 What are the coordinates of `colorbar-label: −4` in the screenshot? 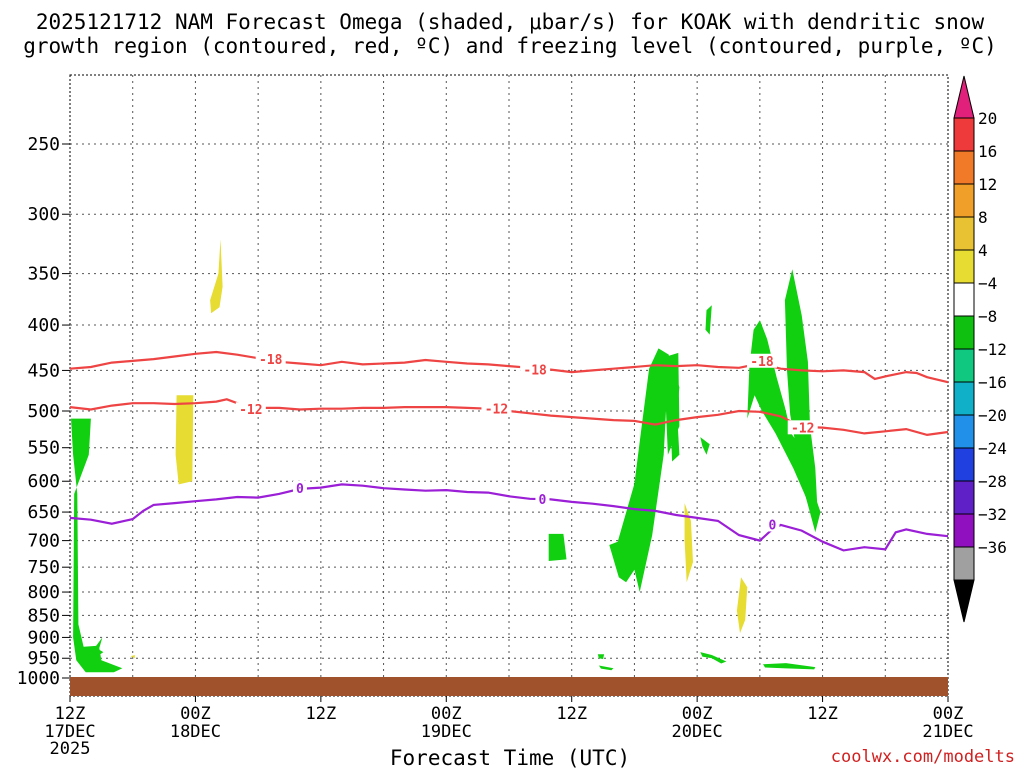 It's located at (987, 283).